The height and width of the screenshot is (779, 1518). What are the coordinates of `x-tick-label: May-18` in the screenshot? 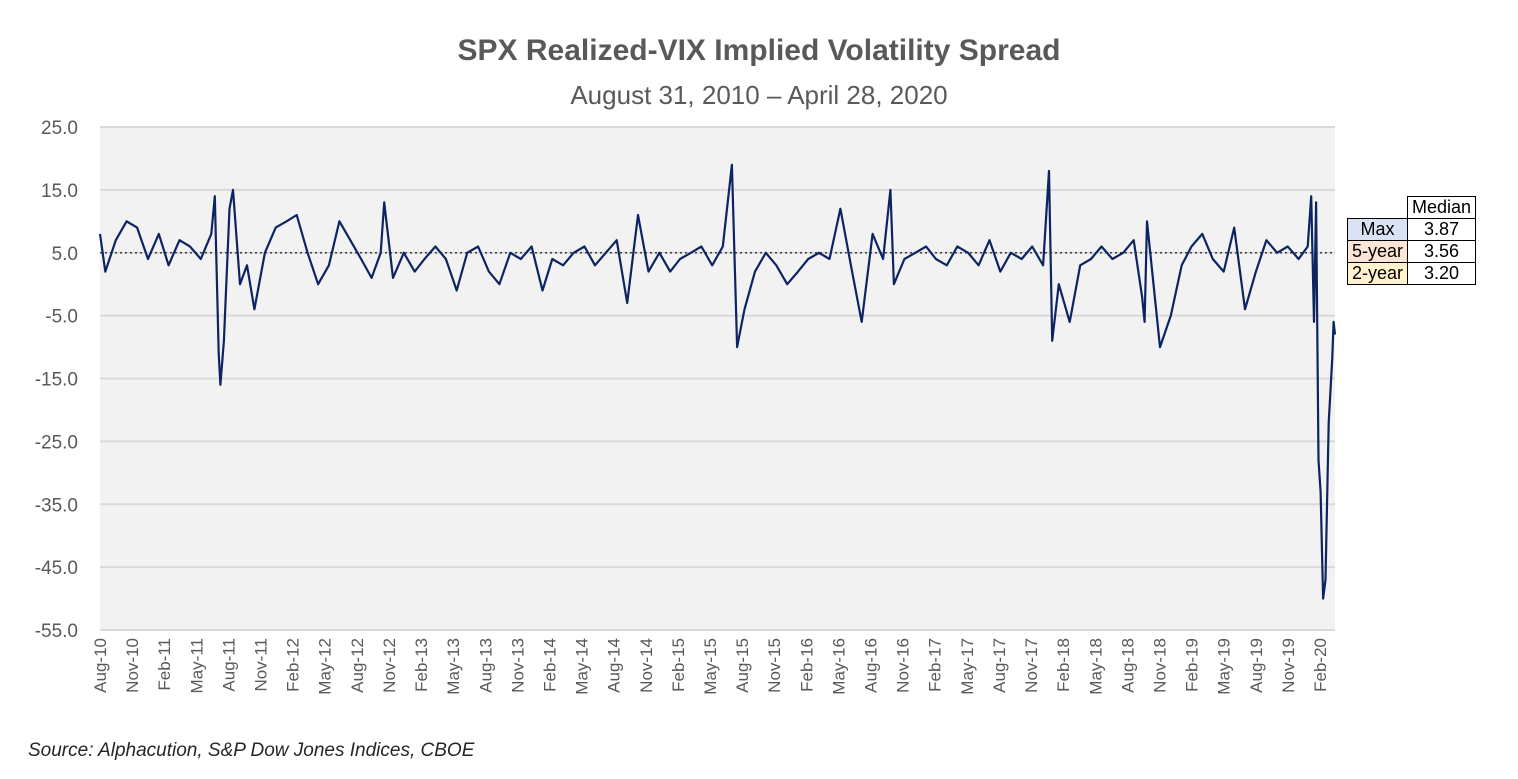 It's located at (1095, 666).